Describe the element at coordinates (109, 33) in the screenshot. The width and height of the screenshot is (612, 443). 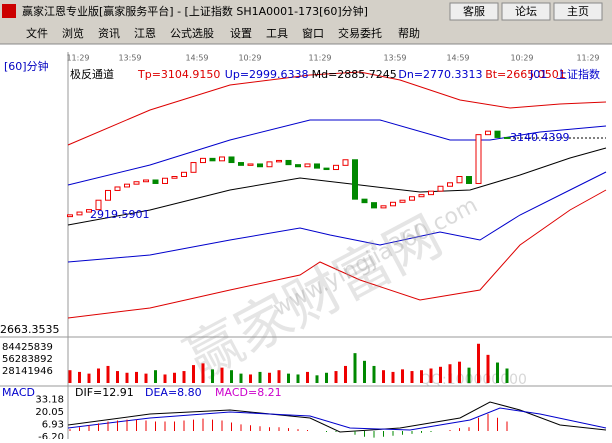
I see `menu-item: 资讯` at that location.